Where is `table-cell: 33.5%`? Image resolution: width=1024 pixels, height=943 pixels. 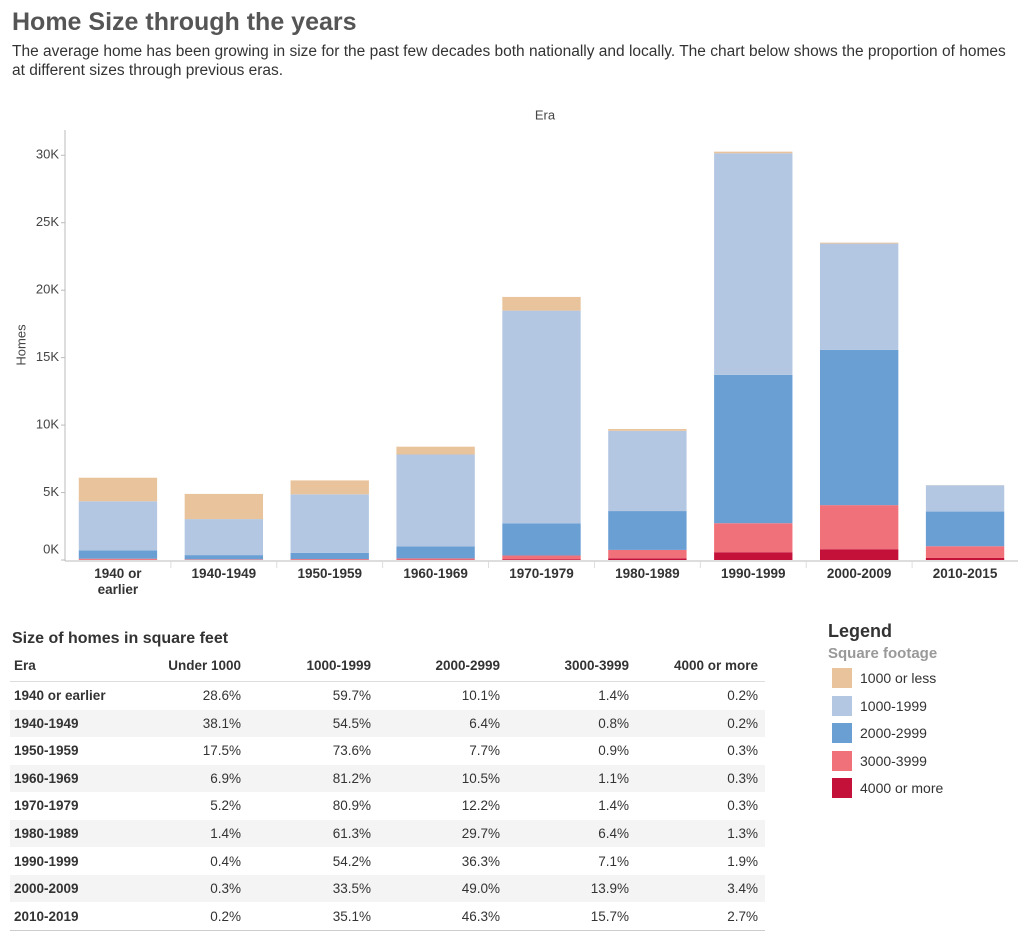
table-cell: 33.5% is located at coordinates (351, 889).